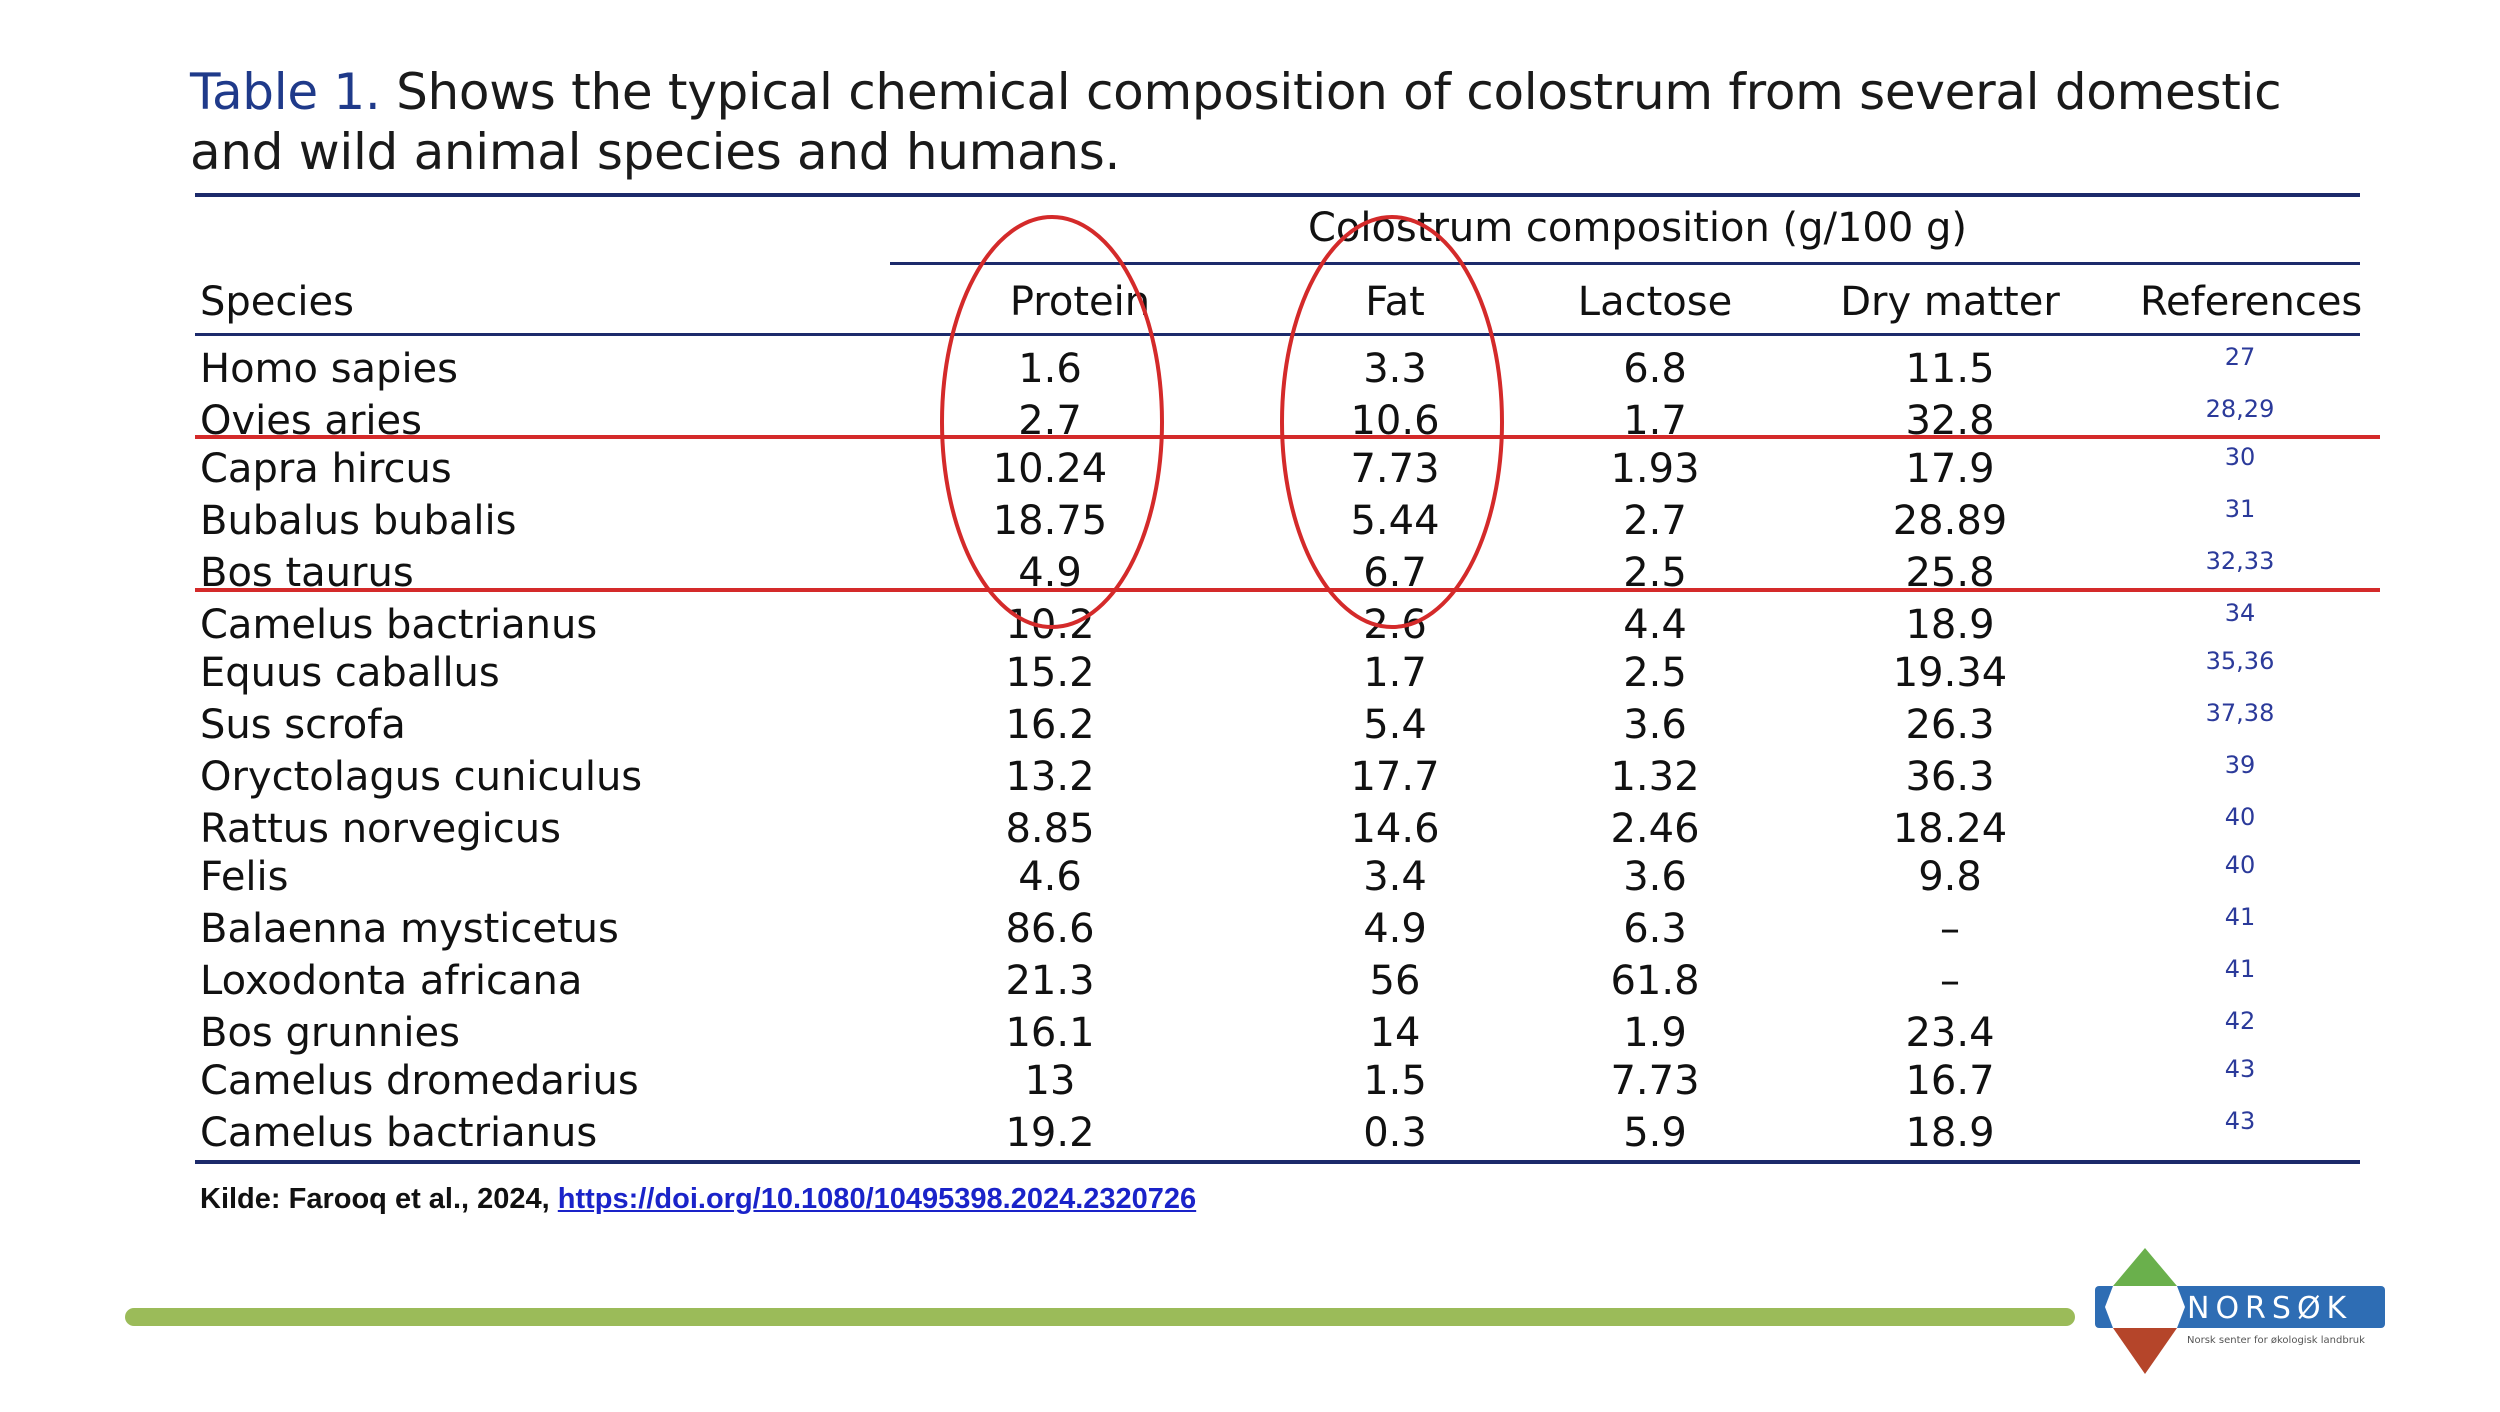 The width and height of the screenshot is (2500, 1412). I want to click on dry-matter-cell: 26.3, so click(1950, 725).